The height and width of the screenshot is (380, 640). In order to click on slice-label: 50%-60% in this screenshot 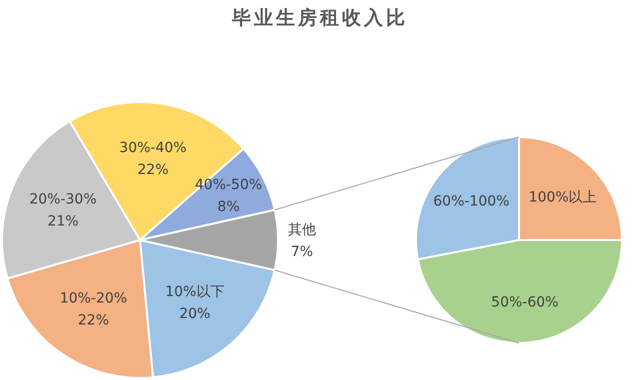, I will do `click(524, 302)`.